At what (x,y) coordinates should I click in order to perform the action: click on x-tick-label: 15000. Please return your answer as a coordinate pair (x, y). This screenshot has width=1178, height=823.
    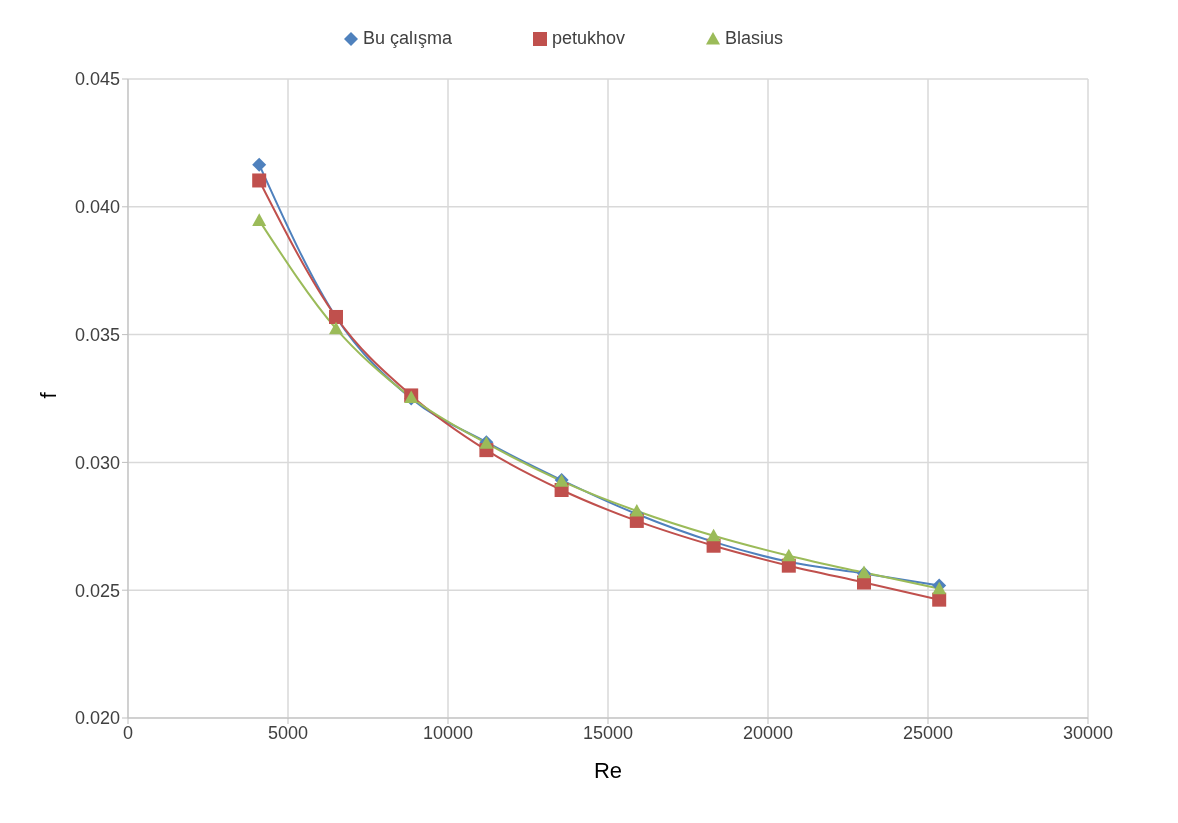
    Looking at the image, I should click on (608, 732).